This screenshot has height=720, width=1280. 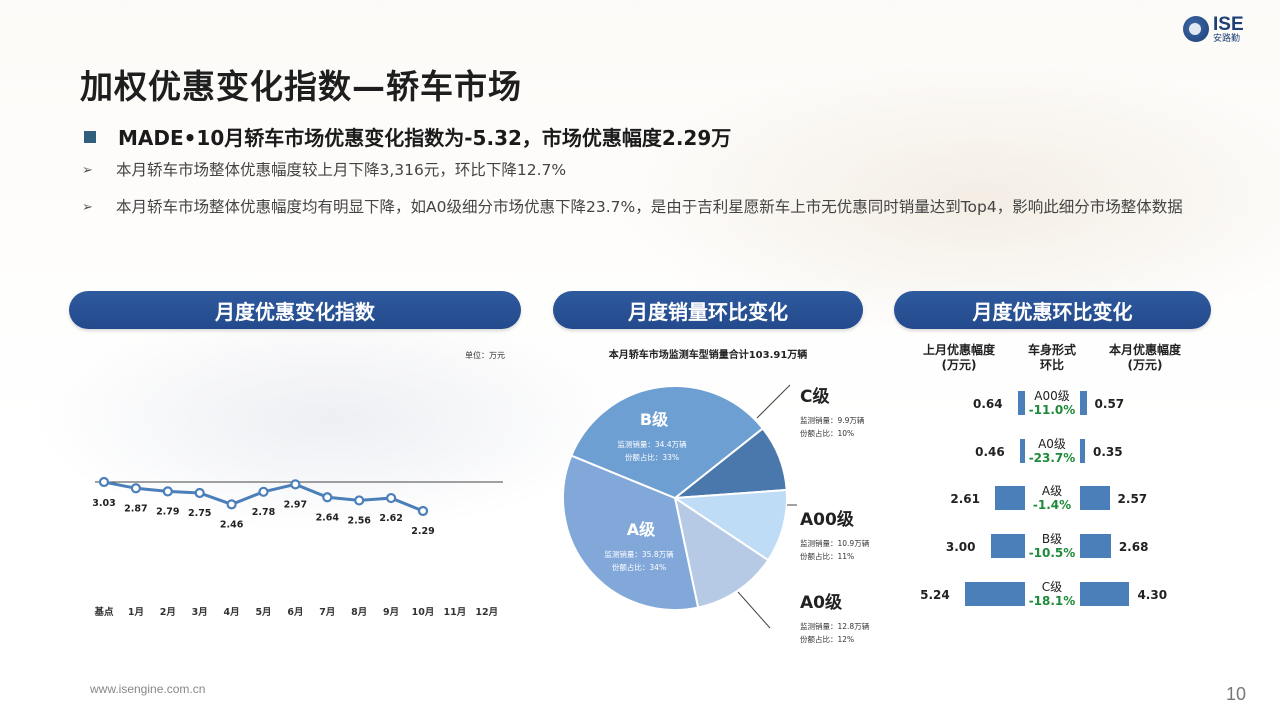 I want to click on leader-line-c, so click(x=773, y=401).